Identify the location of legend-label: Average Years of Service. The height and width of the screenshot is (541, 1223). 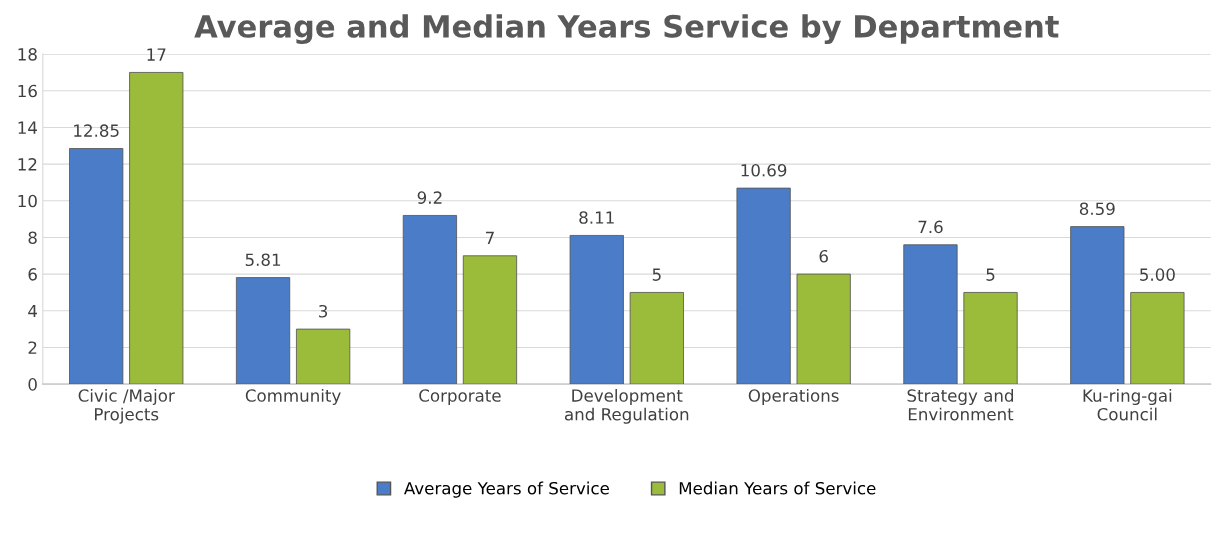
(506, 489).